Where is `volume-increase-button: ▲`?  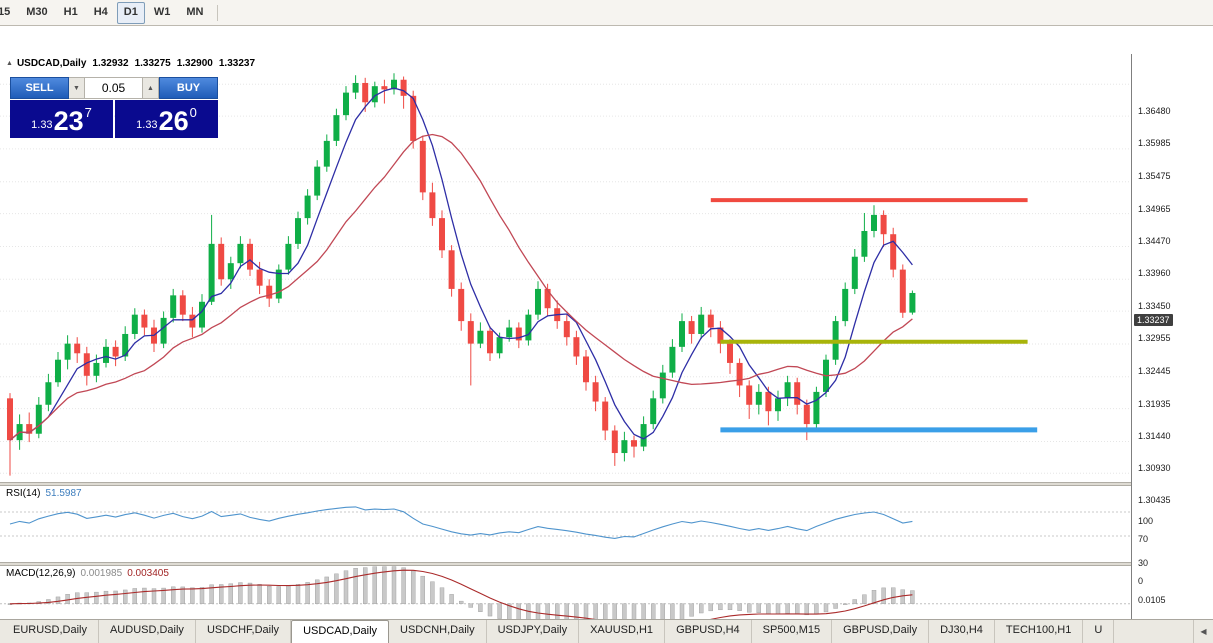 volume-increase-button: ▲ is located at coordinates (151, 88).